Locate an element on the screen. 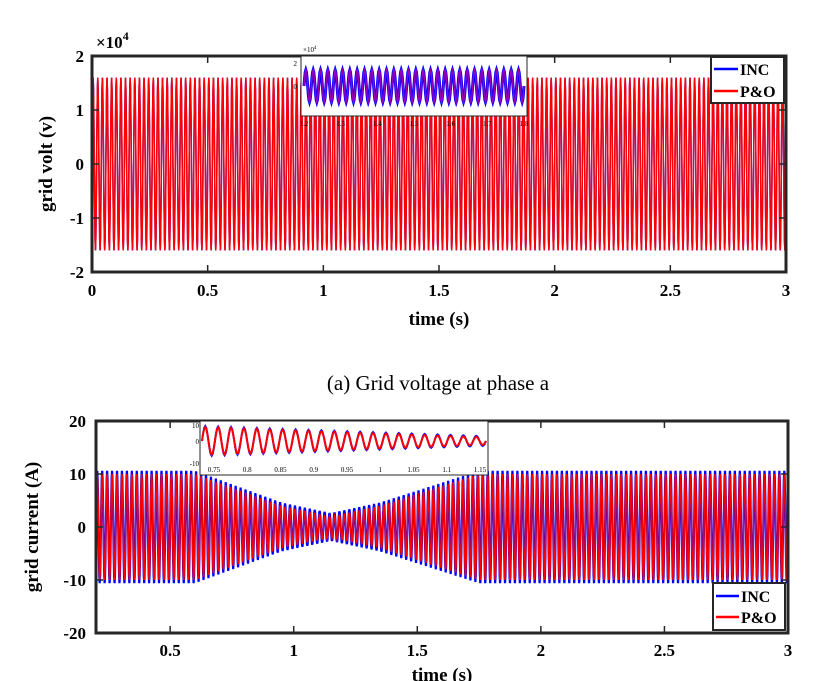 The image size is (840, 681). voltage-caption: (a) Grid voltage at phase a is located at coordinates (438, 383).